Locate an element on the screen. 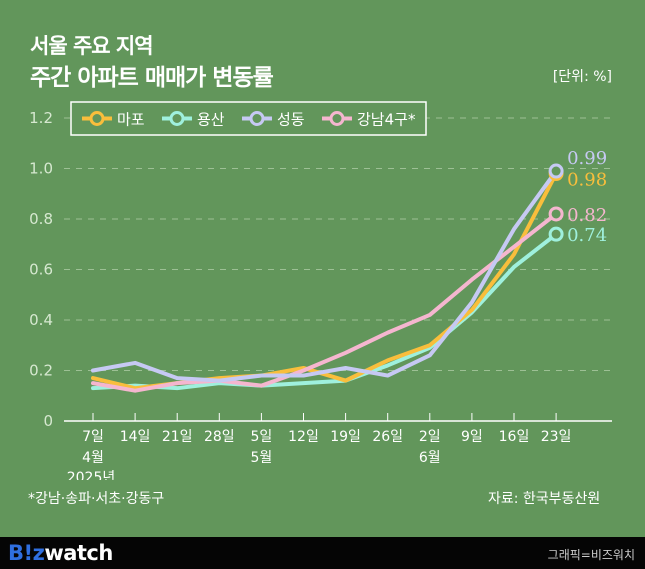 This screenshot has width=645, height=569. x-tick-label: 12일 is located at coordinates (303, 437).